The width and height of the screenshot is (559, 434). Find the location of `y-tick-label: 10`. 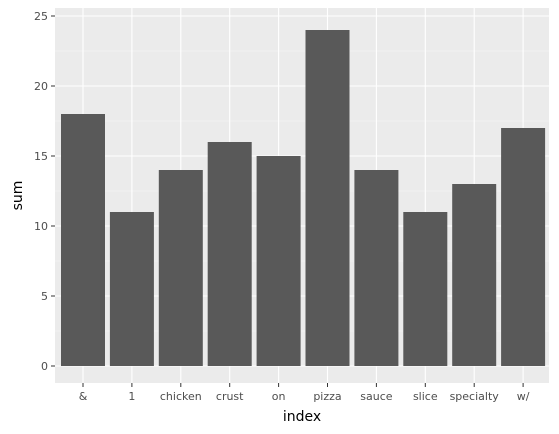

y-tick-label: 10 is located at coordinates (41, 226).